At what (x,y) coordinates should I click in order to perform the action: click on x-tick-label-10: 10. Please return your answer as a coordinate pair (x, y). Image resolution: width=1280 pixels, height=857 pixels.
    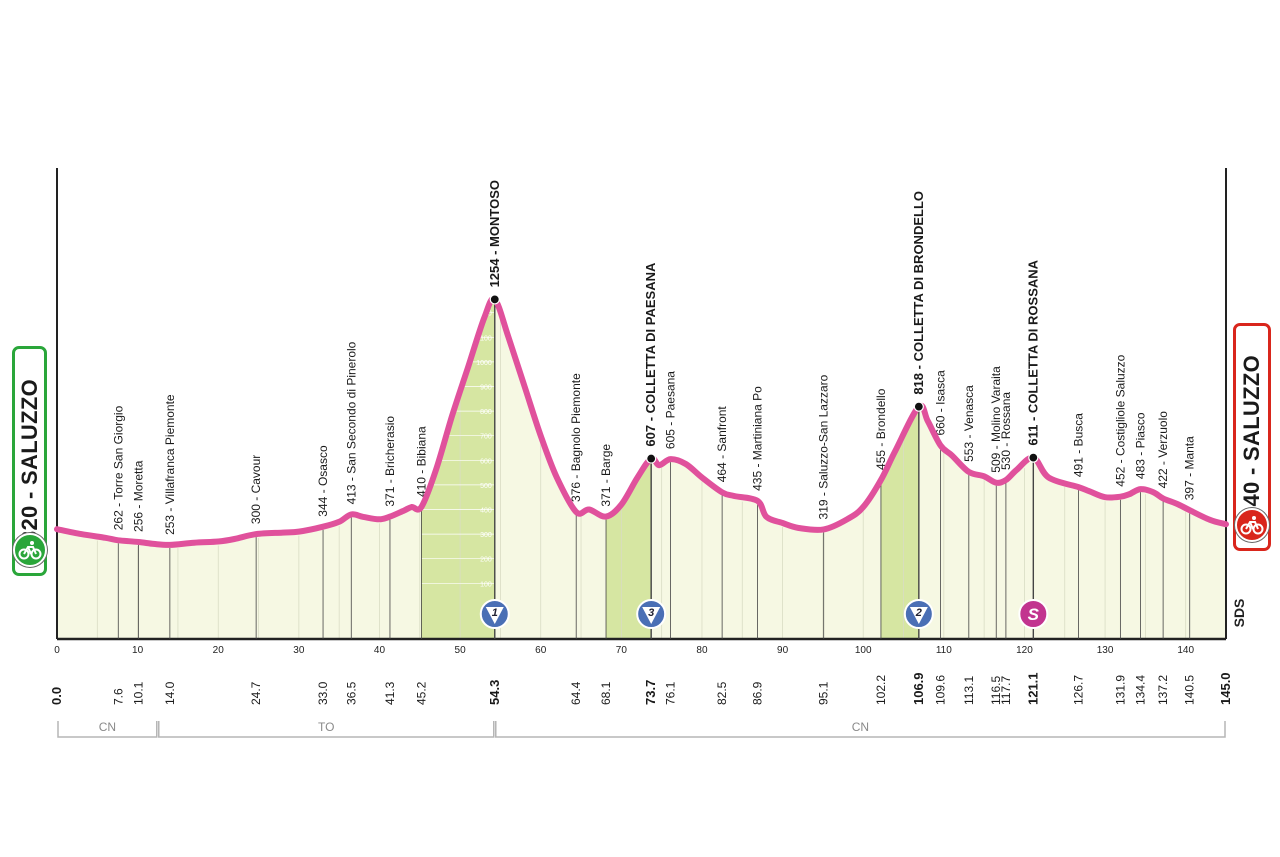
    Looking at the image, I should click on (138, 650).